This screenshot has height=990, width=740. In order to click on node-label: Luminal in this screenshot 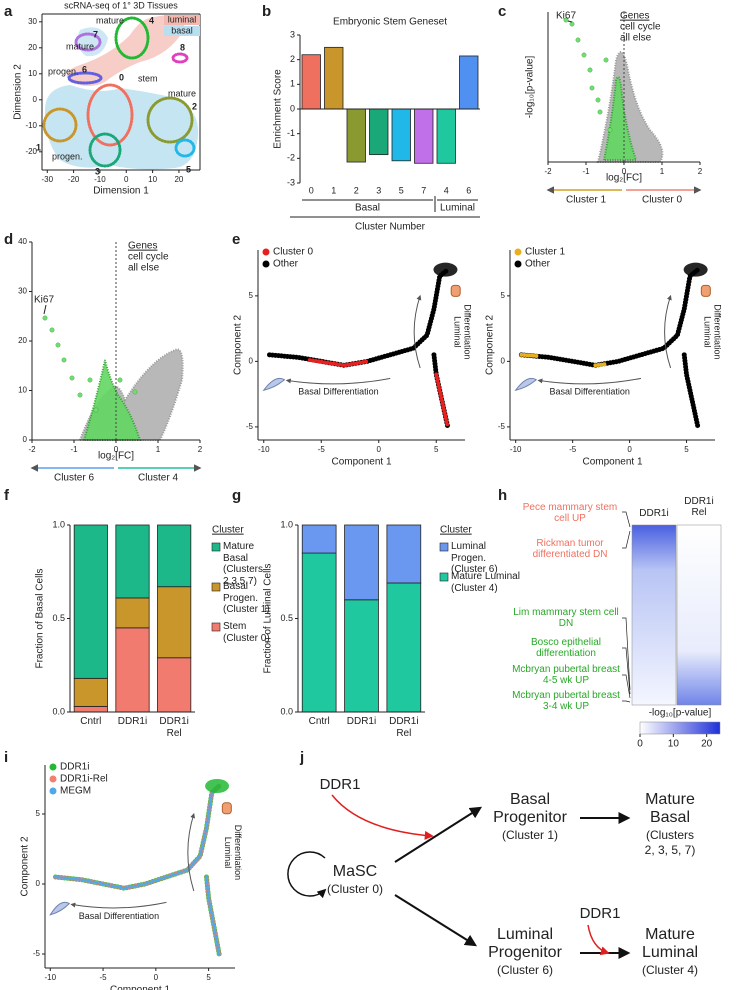, I will do `click(525, 934)`.